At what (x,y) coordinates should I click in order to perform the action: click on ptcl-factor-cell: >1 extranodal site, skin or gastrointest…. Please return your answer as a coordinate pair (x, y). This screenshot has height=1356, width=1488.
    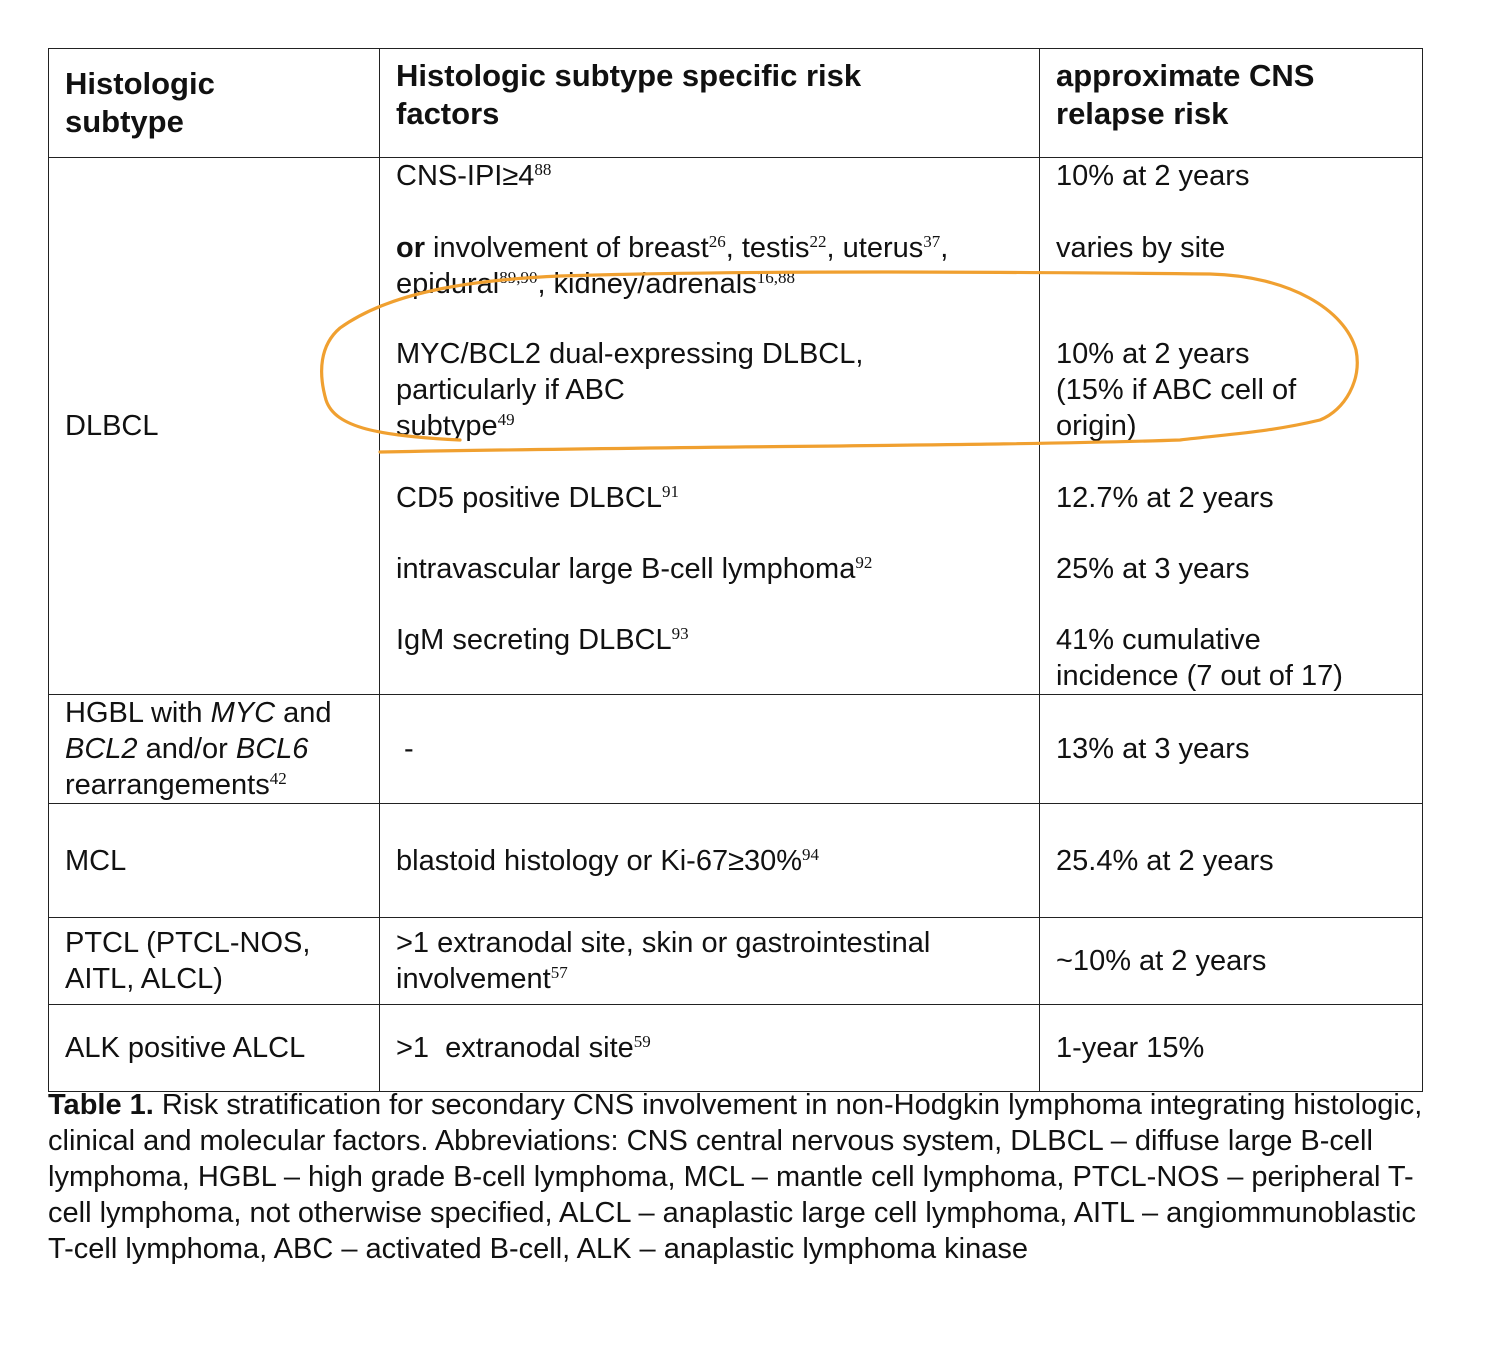
    Looking at the image, I should click on (709, 961).